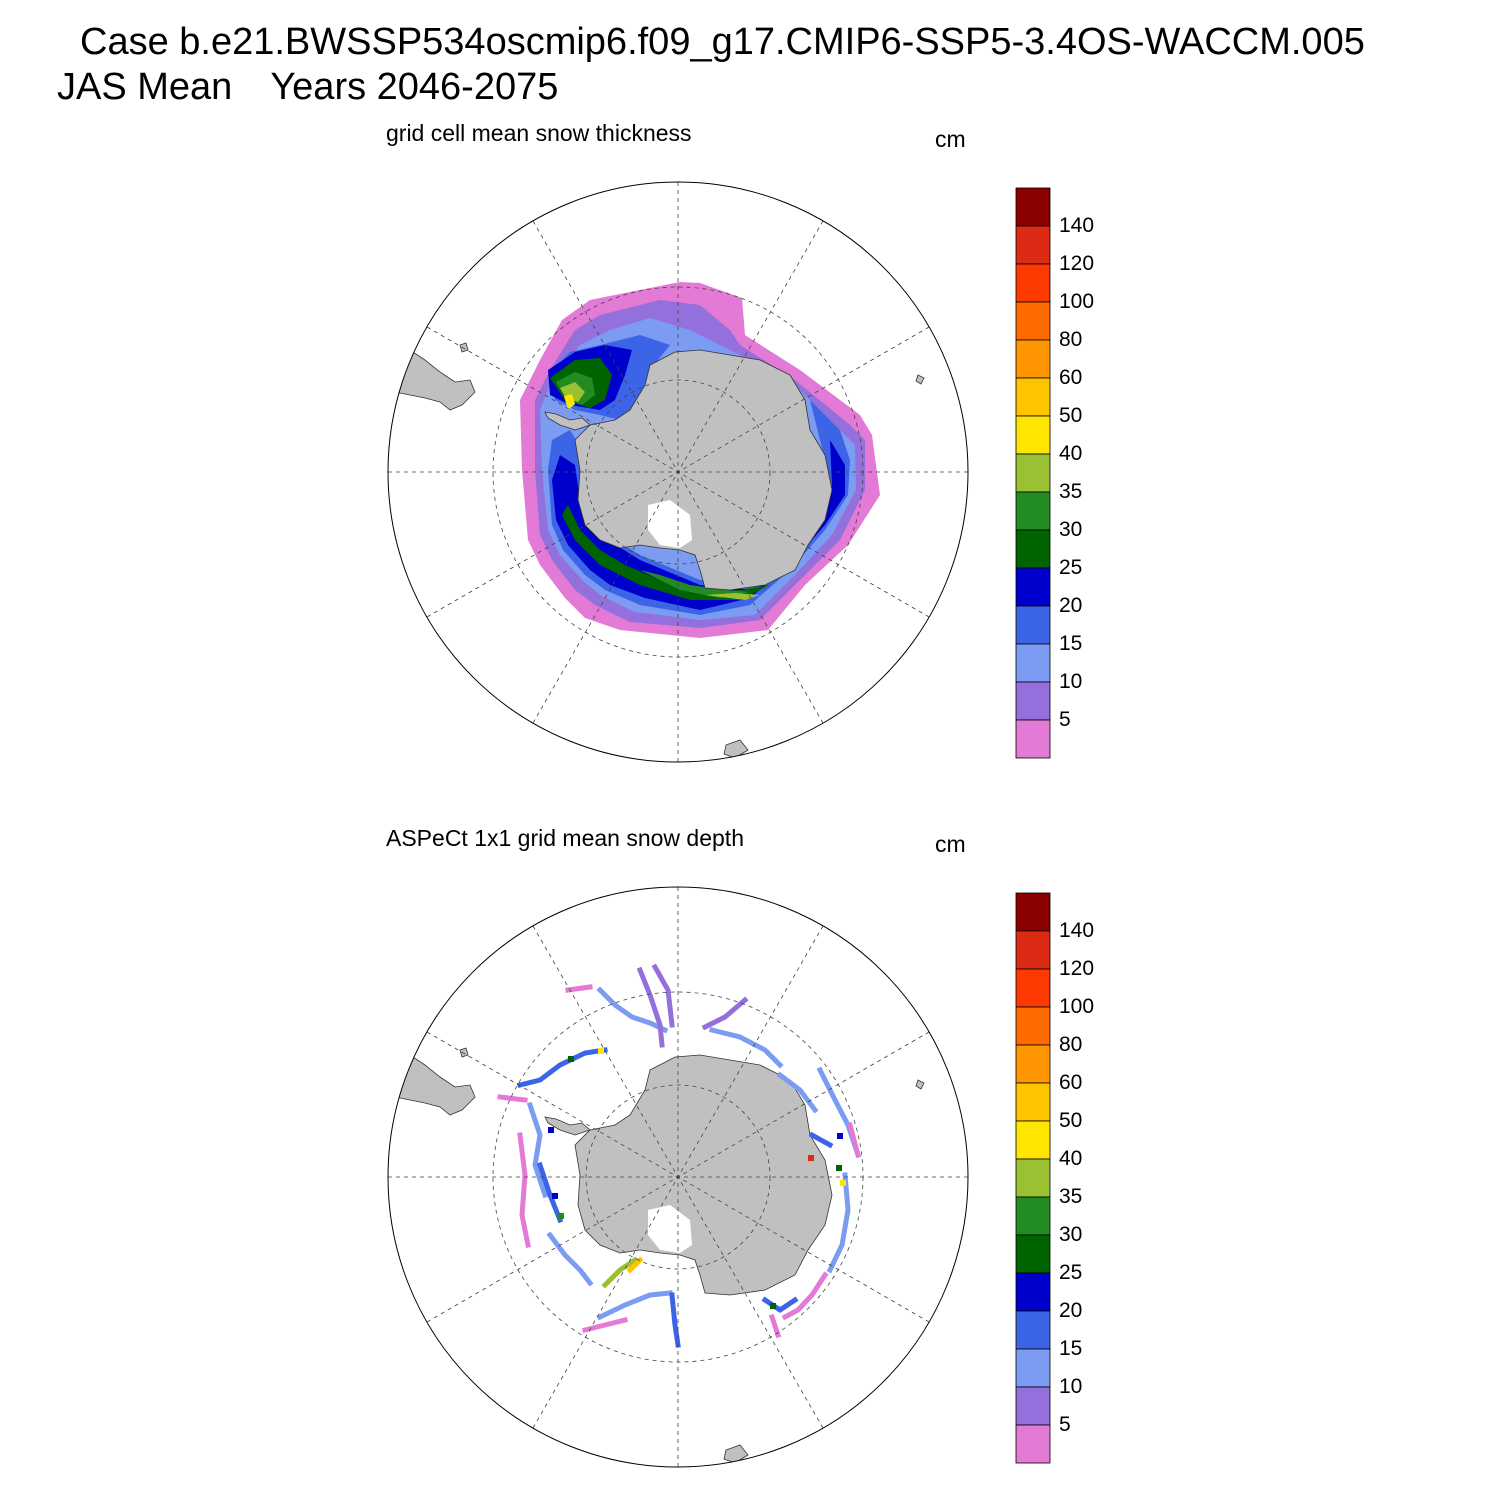 This screenshot has height=1505, width=1500. I want to click on colorbar-tick-label: 20, so click(1071, 605).